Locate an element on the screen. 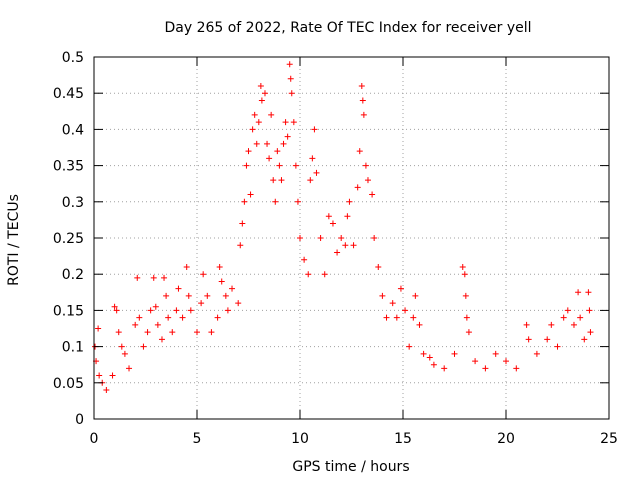 This screenshot has height=480, width=640. x-tick-label: 5 is located at coordinates (197, 439).